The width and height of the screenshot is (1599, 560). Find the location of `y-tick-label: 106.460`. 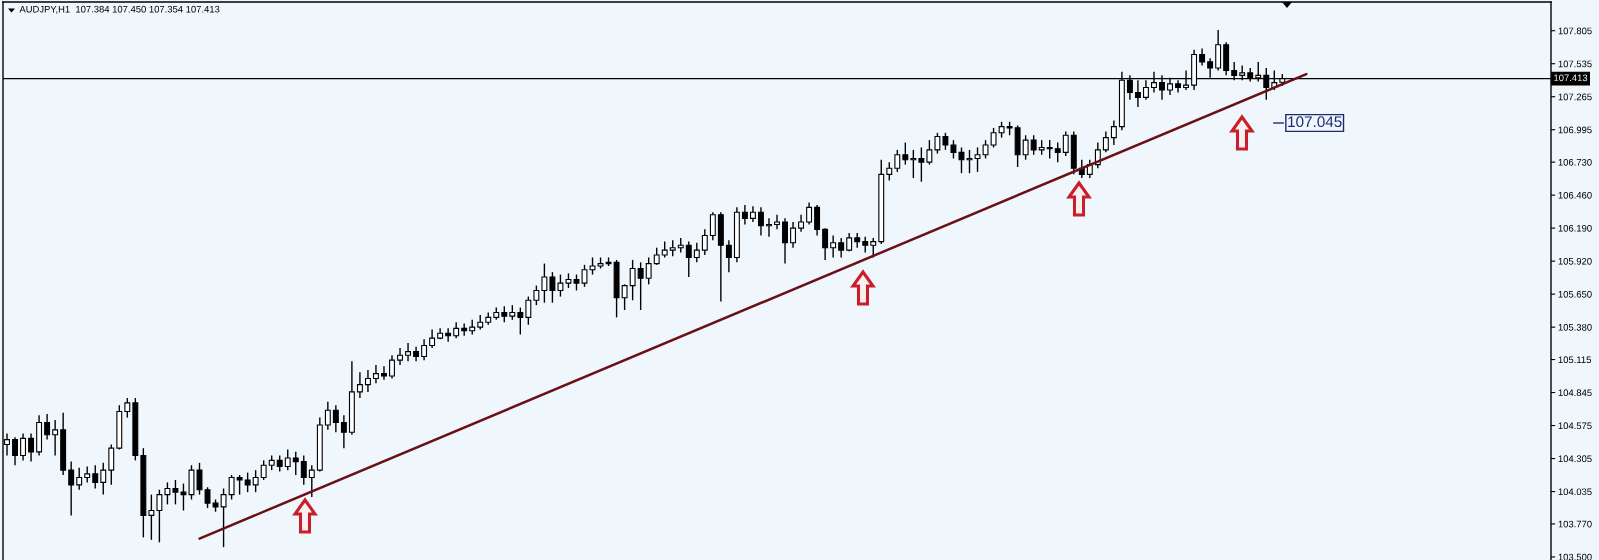

y-tick-label: 106.460 is located at coordinates (1575, 195).